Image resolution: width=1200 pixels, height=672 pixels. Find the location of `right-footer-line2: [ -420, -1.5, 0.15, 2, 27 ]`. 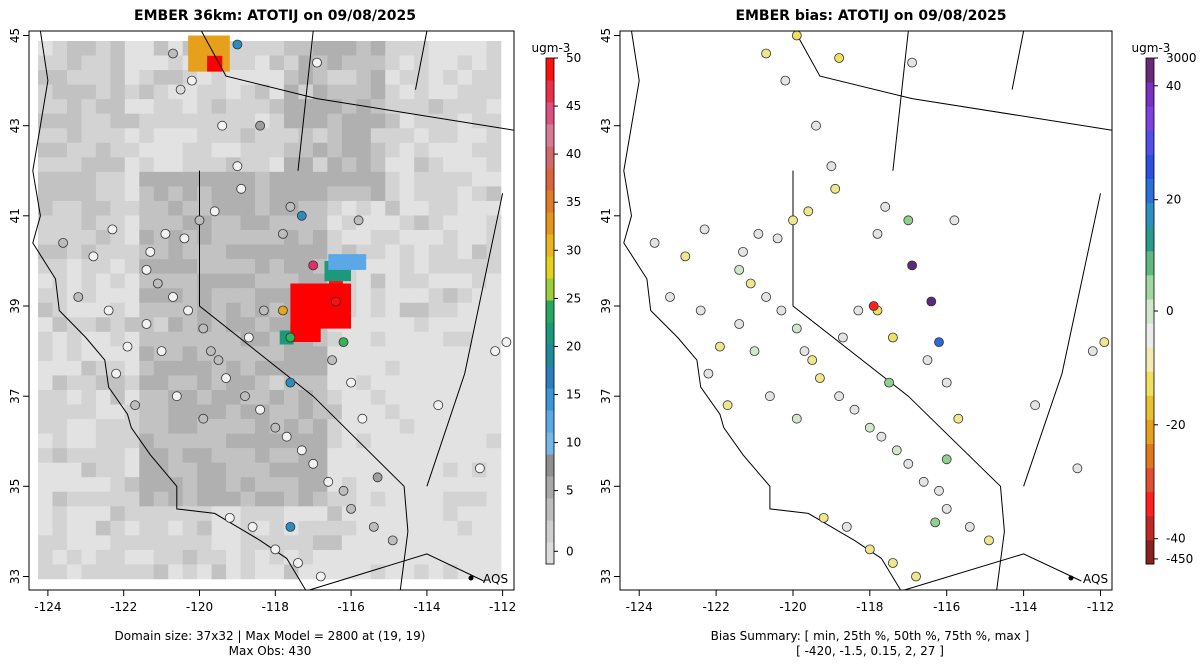

right-footer-line2: [ -420, -1.5, 0.15, 2, 27 ] is located at coordinates (870, 651).